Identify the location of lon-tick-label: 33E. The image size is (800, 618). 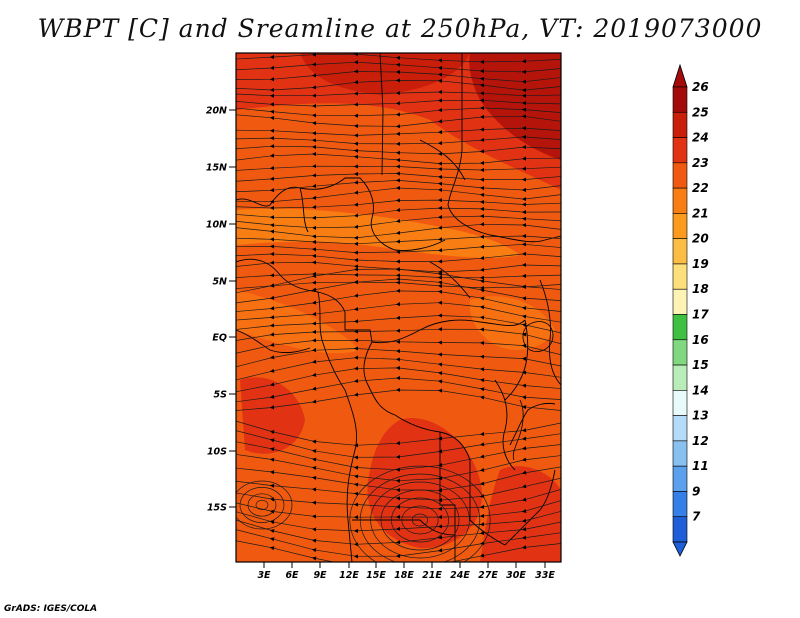
(545, 575).